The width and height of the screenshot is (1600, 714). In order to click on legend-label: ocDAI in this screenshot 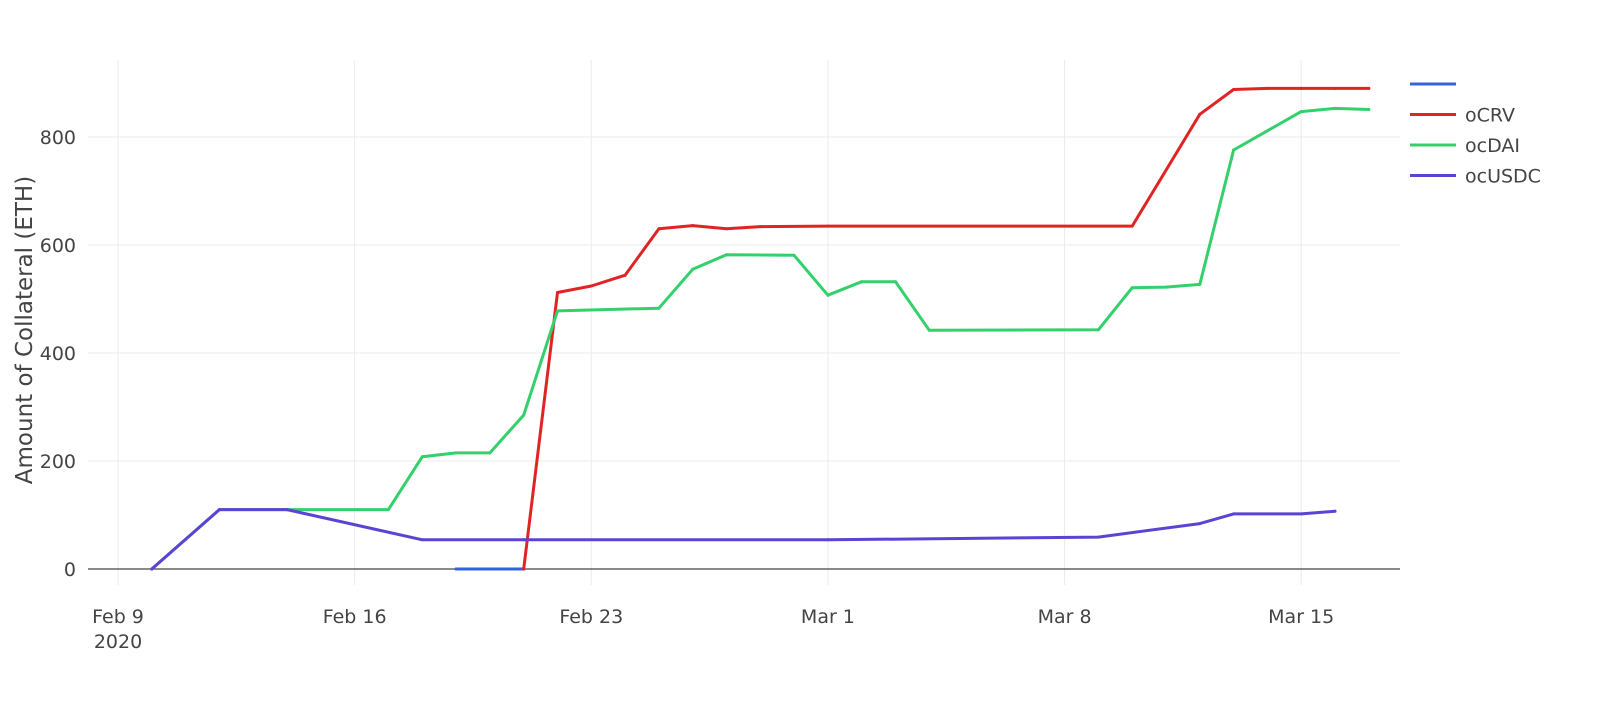, I will do `click(1492, 146)`.